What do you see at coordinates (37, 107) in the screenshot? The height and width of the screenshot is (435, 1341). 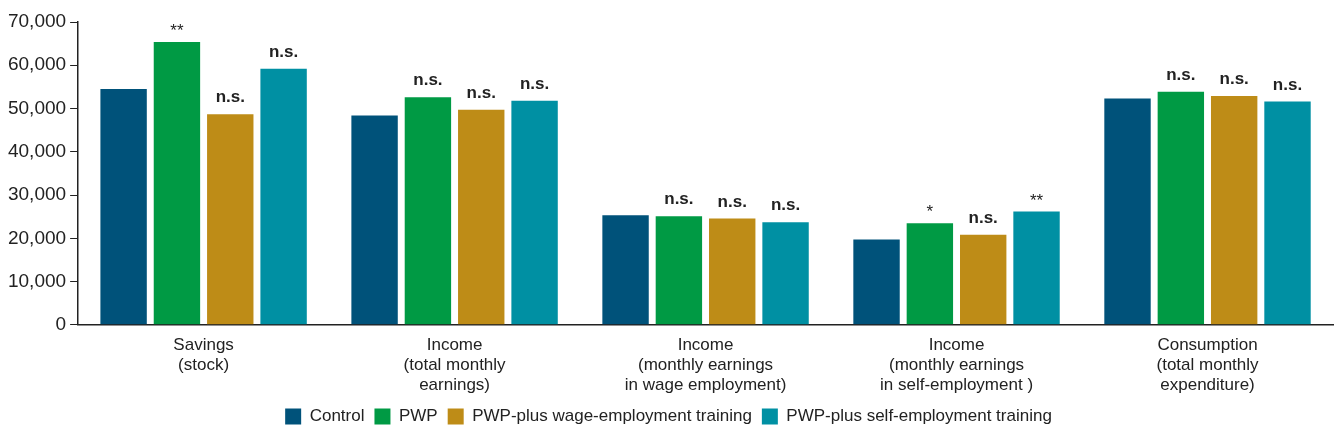 I see `y-tick-label: 50,000` at bounding box center [37, 107].